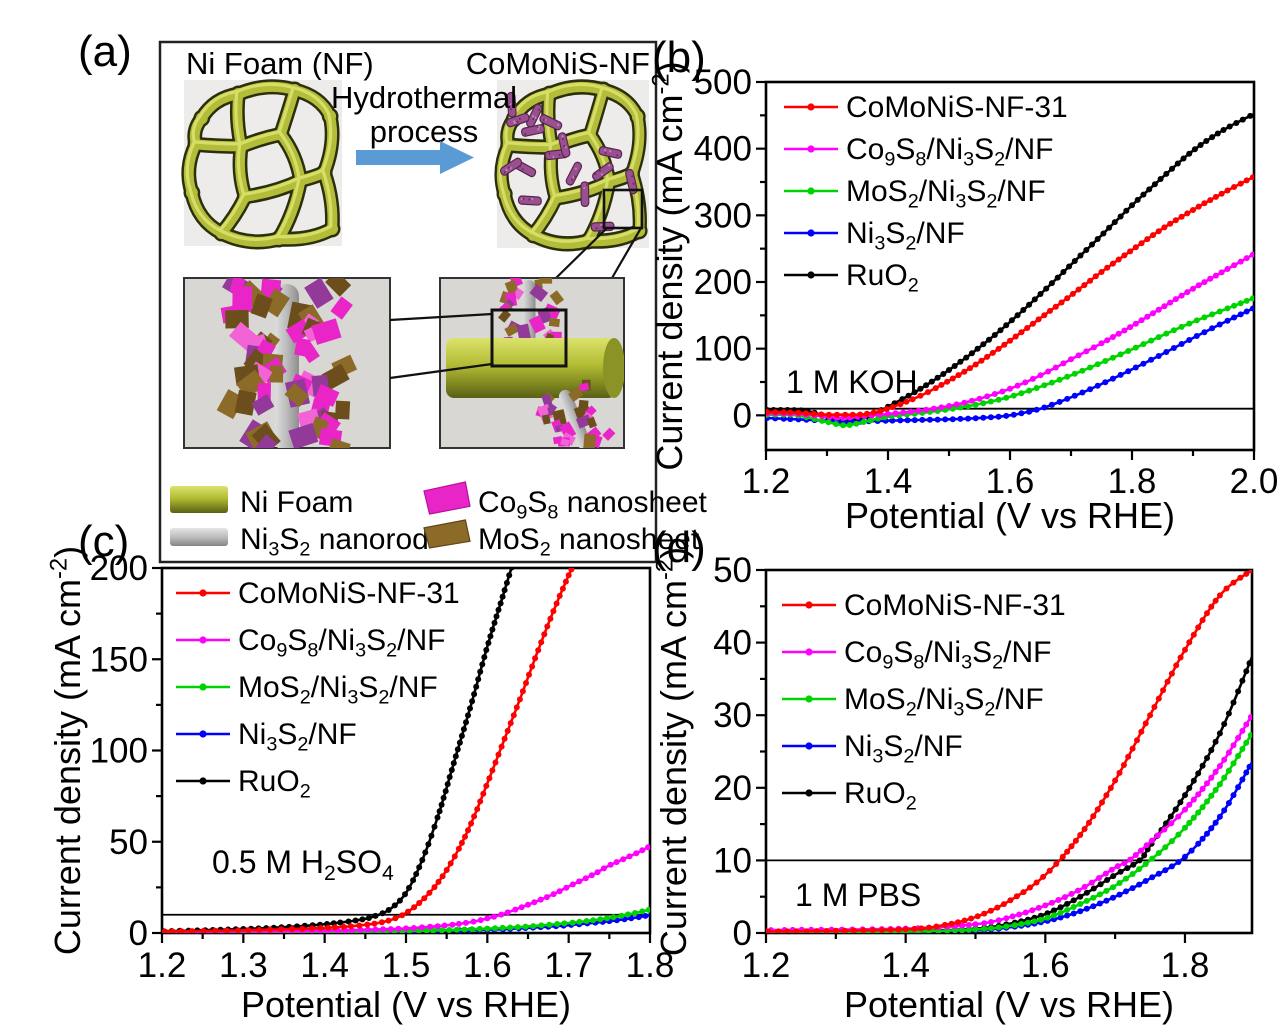 Image resolution: width=1281 pixels, height=1029 pixels. What do you see at coordinates (723, 149) in the screenshot?
I see `y-tick-label: 400` at bounding box center [723, 149].